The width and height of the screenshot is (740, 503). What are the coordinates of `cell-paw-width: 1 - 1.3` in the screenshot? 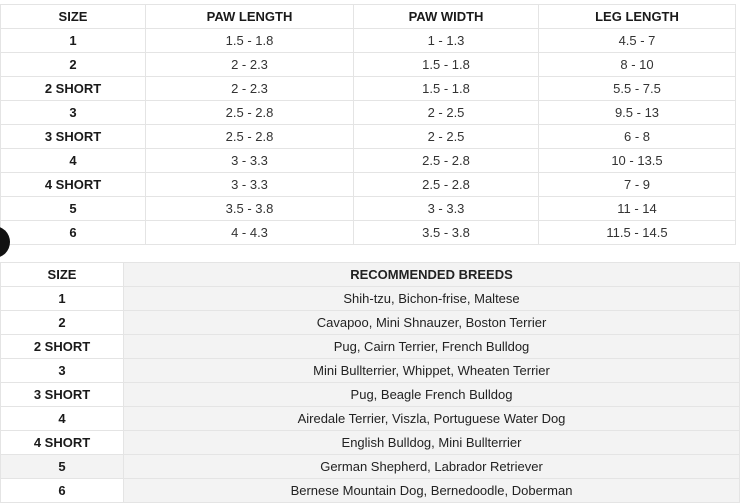 It's located at (446, 40).